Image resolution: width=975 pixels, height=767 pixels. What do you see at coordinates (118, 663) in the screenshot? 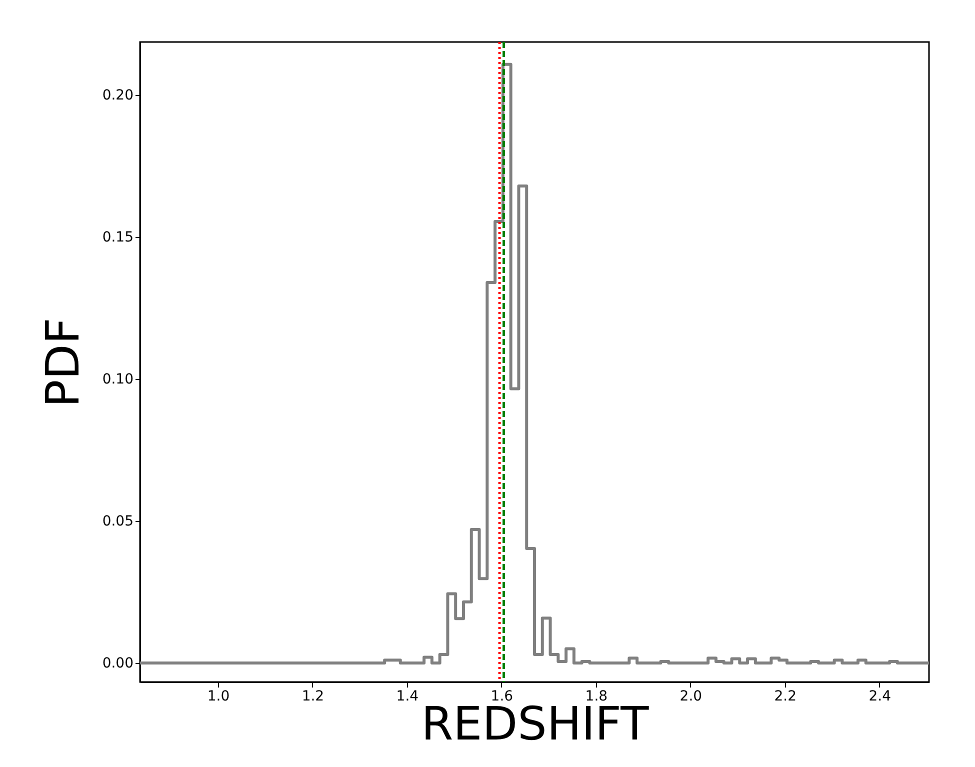
I see `y-tick-label: 0.00` at bounding box center [118, 663].